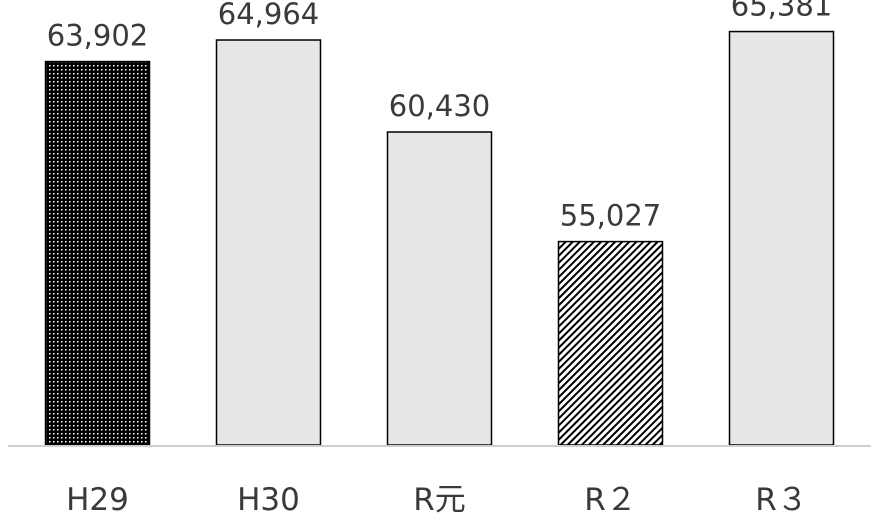  What do you see at coordinates (781, 500) in the screenshot?
I see `x-tick-label-4: R３` at bounding box center [781, 500].